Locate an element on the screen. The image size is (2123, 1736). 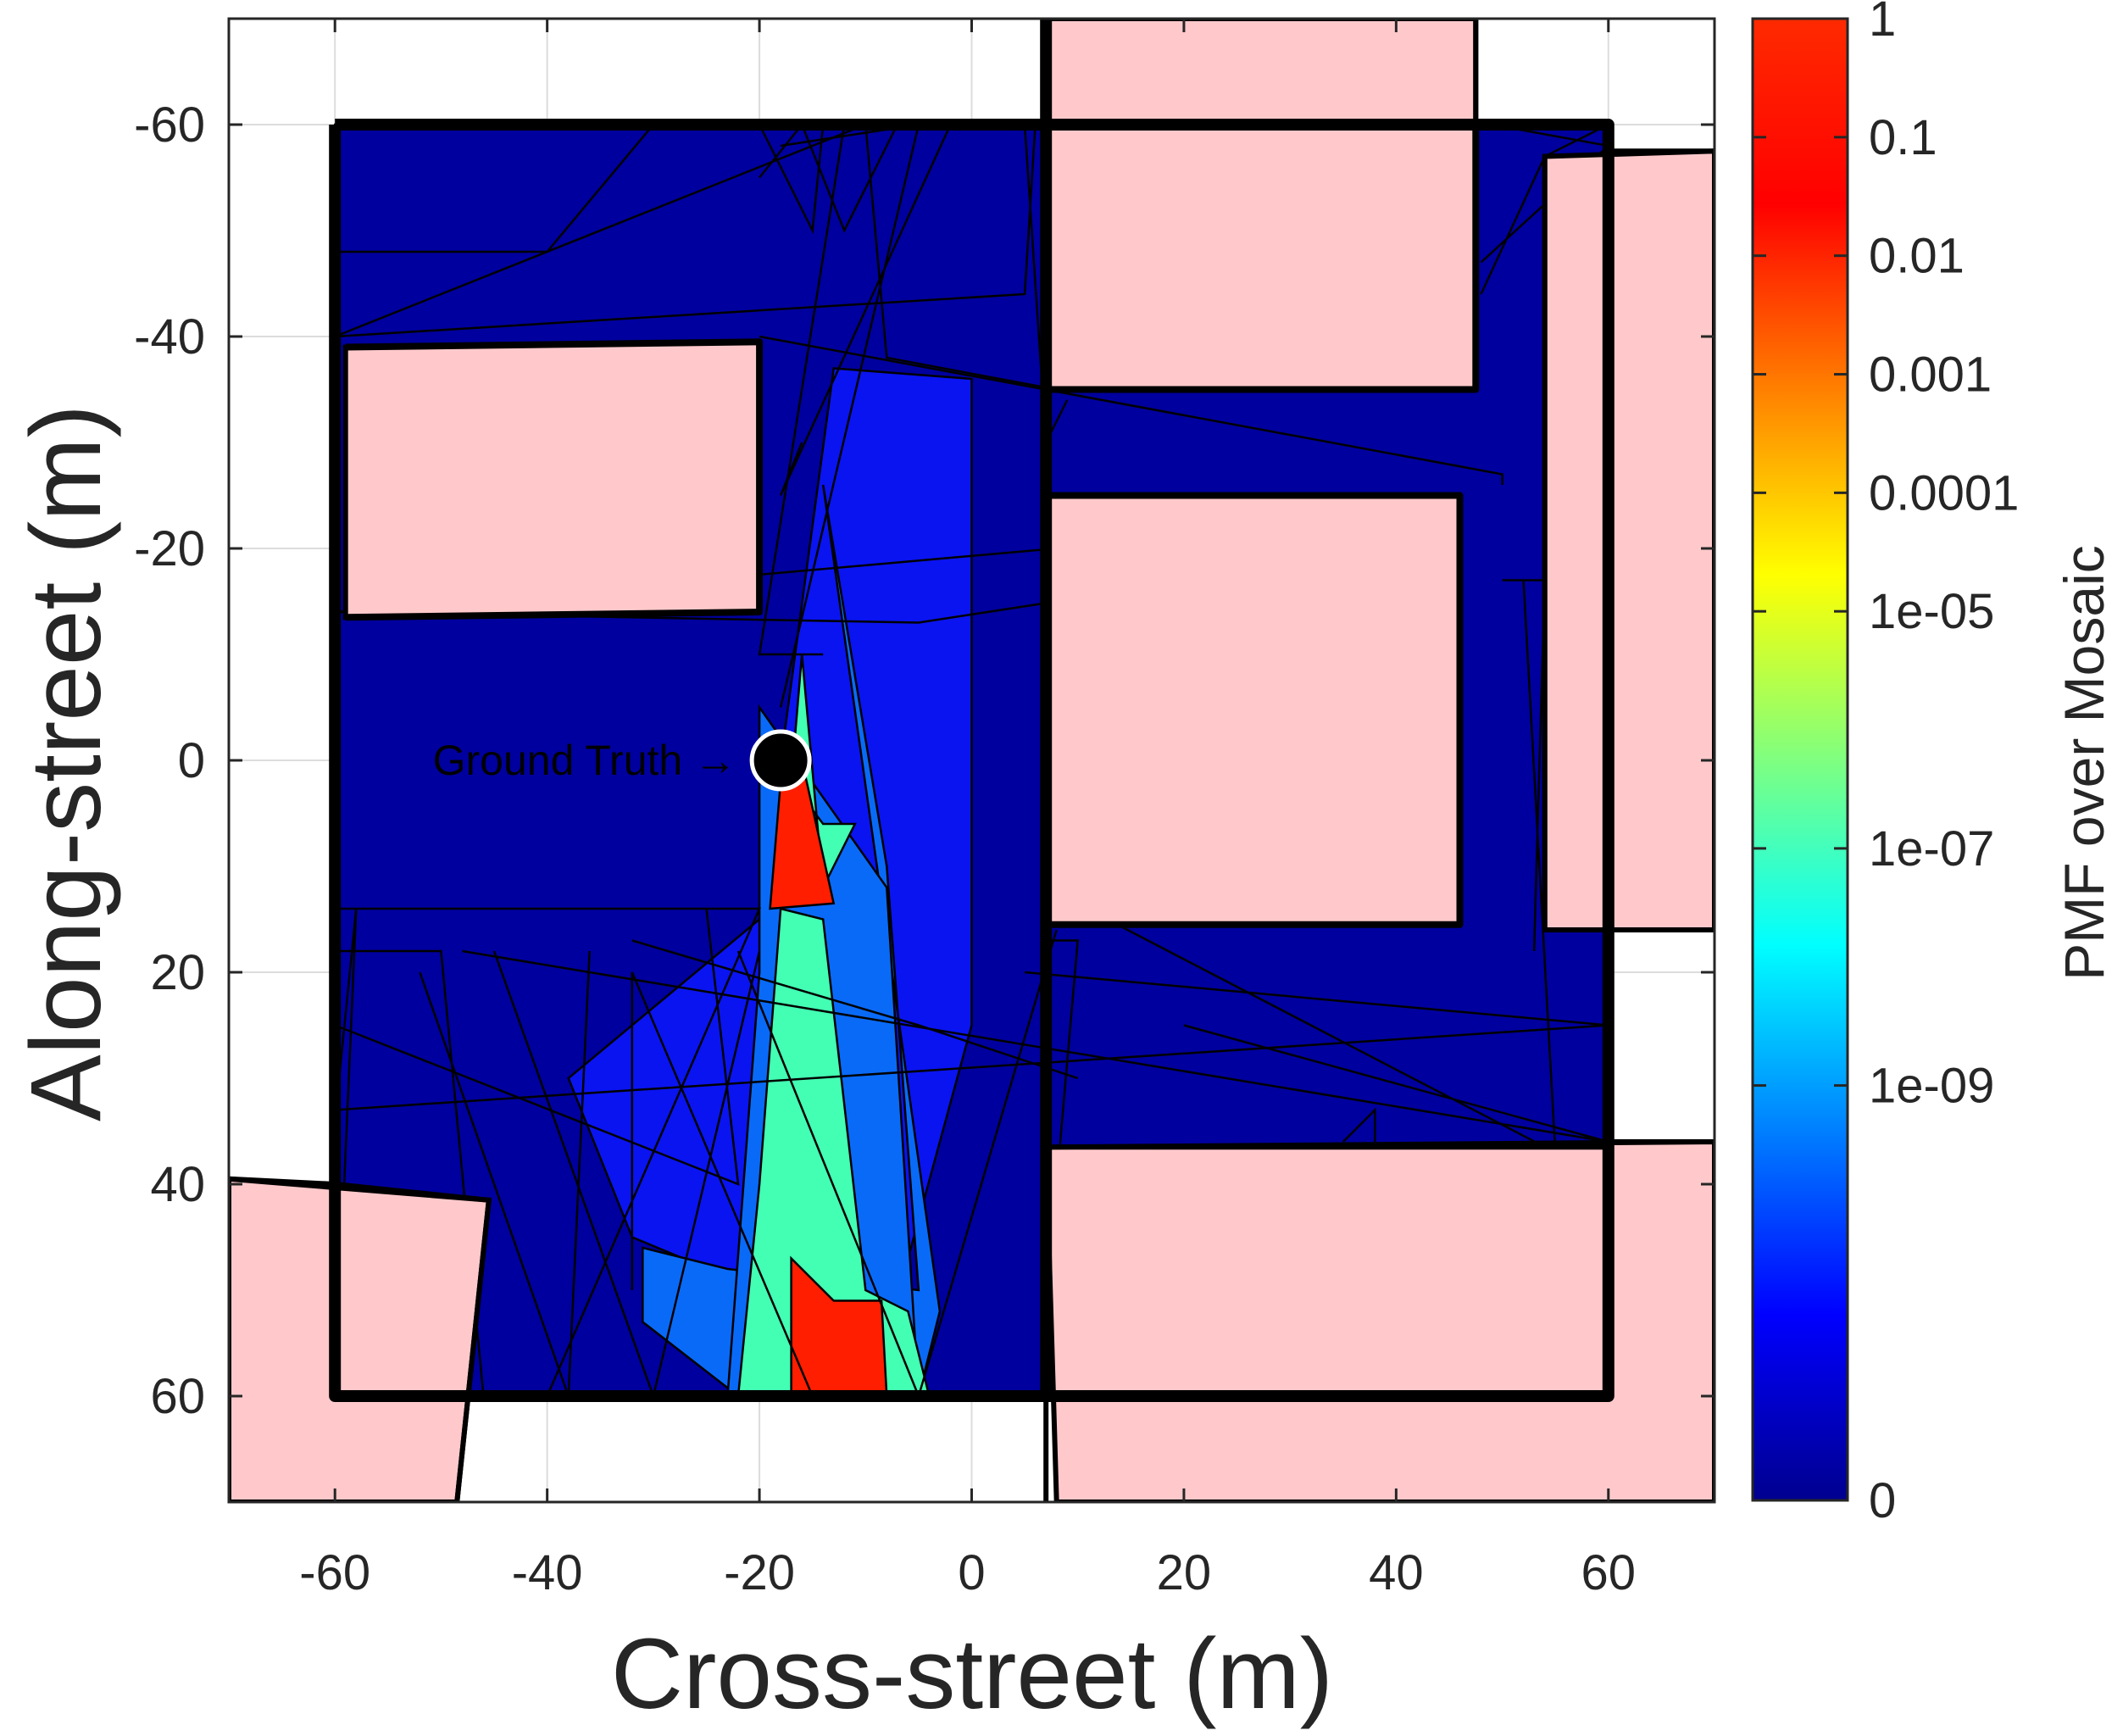
colorbar-tick-label: 1e-05 is located at coordinates (1931, 611).